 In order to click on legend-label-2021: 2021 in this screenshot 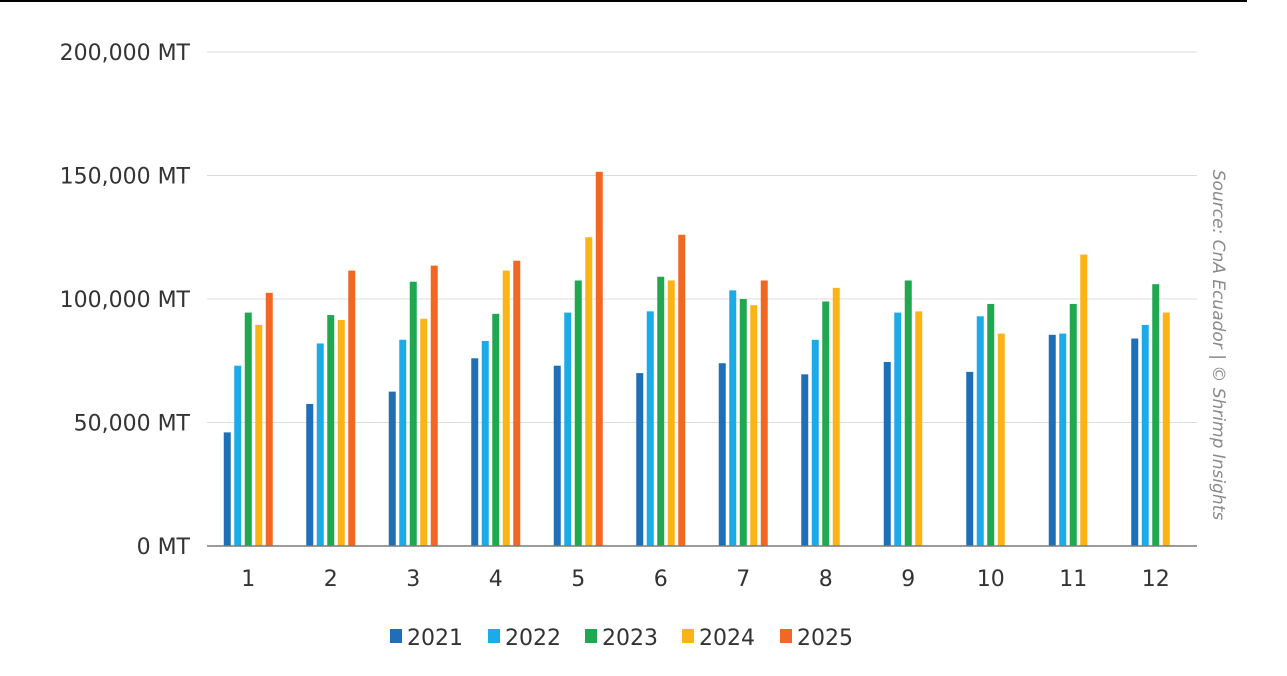, I will do `click(435, 638)`.